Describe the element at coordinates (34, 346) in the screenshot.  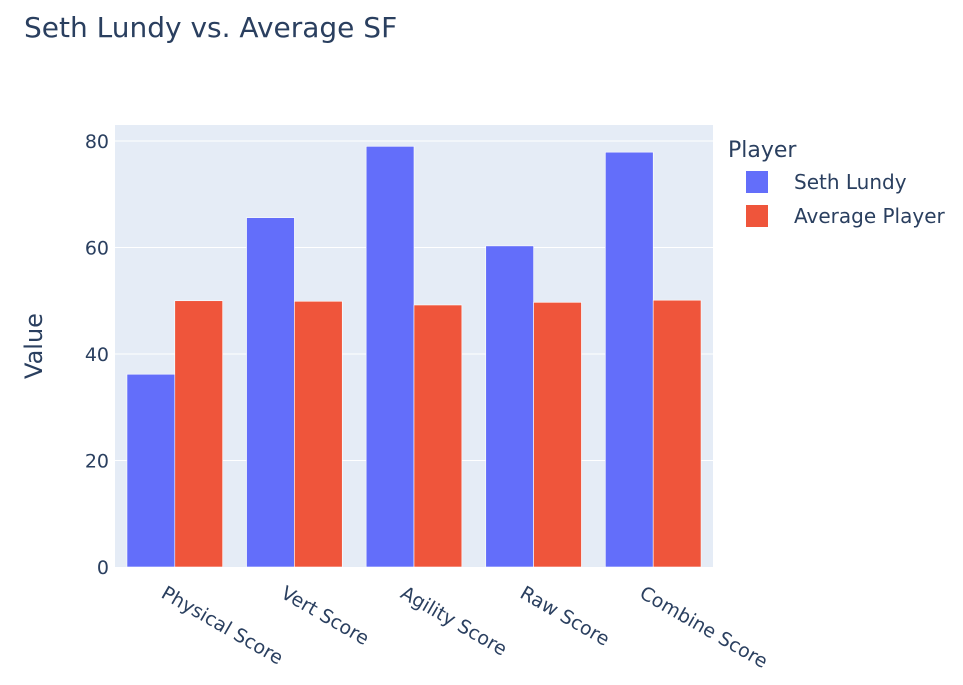
I see `y-axis-label: Value` at that location.